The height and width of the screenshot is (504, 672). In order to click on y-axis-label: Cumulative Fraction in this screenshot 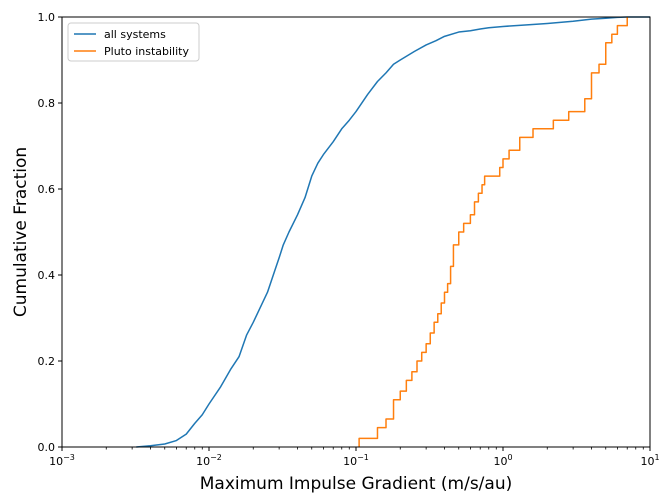, I will do `click(21, 232)`.